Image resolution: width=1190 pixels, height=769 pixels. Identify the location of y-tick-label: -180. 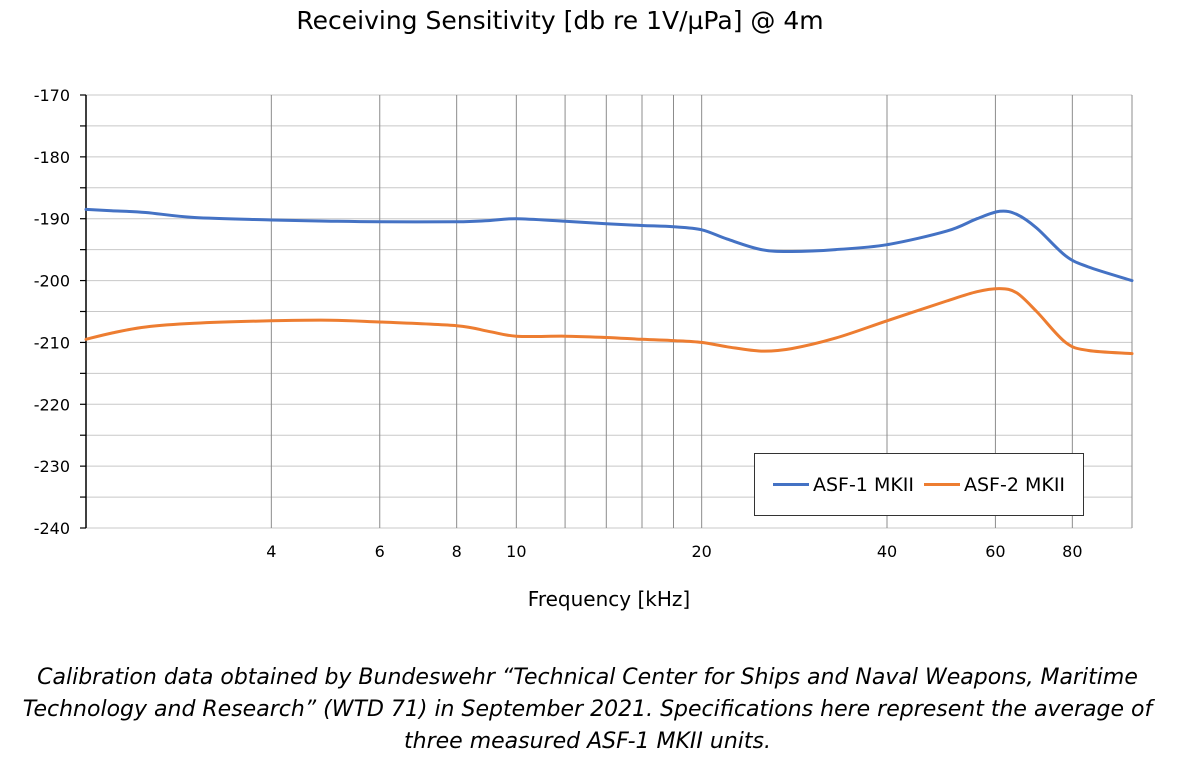
(52, 157).